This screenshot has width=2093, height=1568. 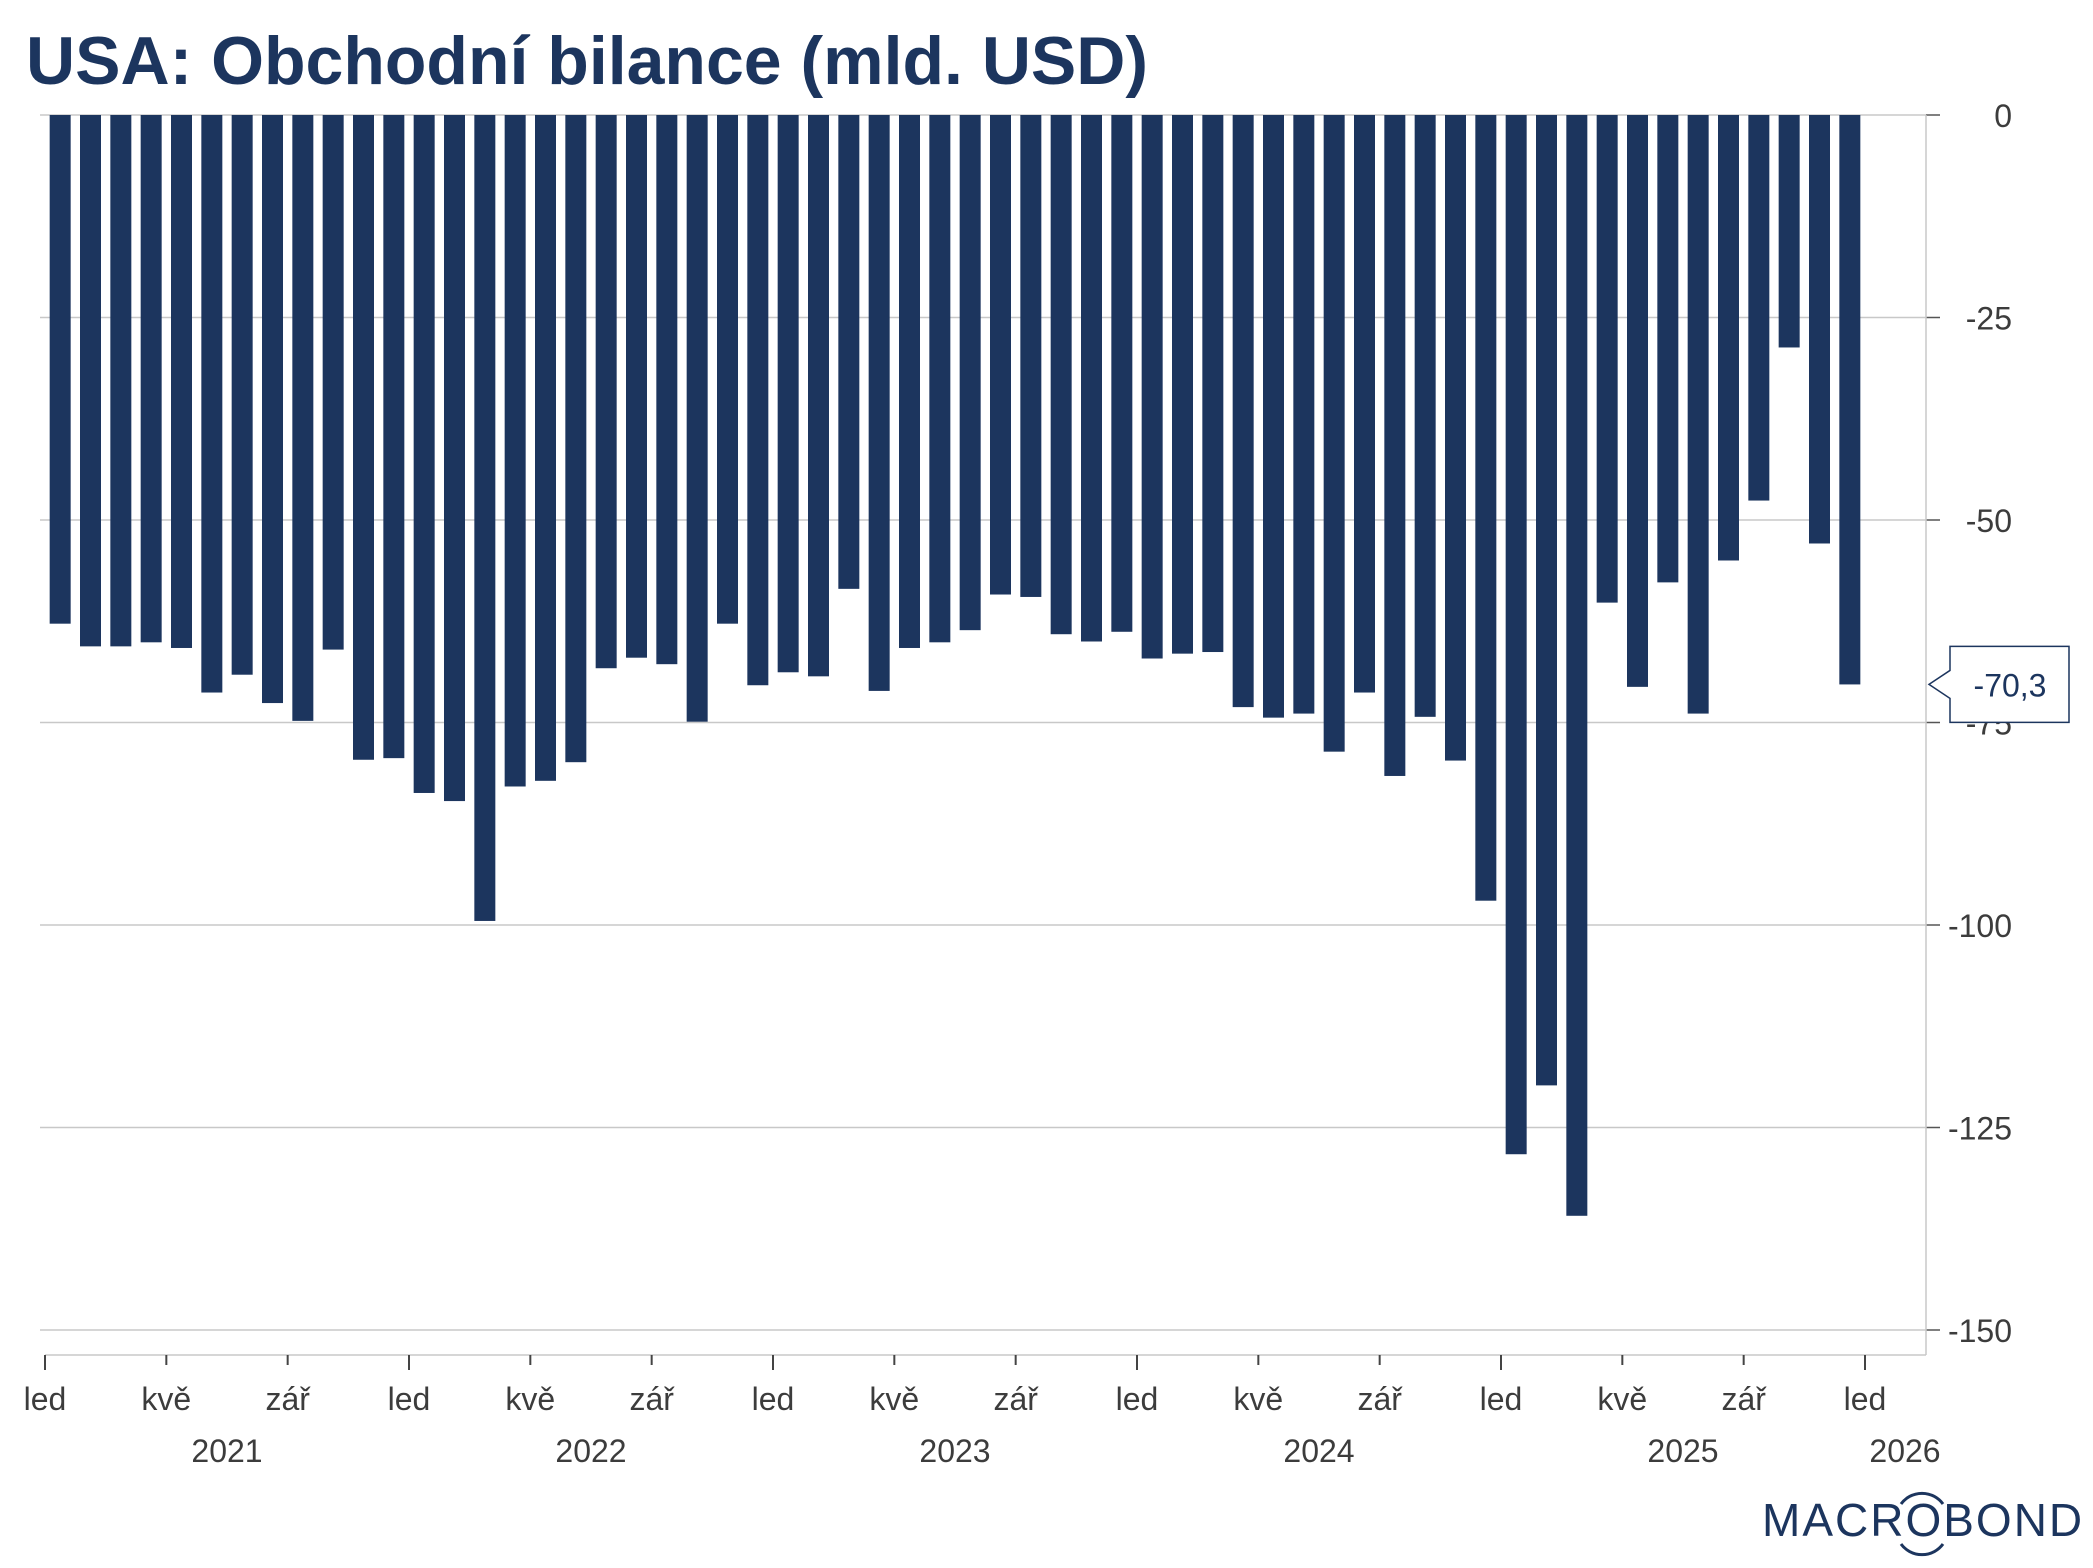 I want to click on x-year-label: 2025, so click(x=1682, y=1451).